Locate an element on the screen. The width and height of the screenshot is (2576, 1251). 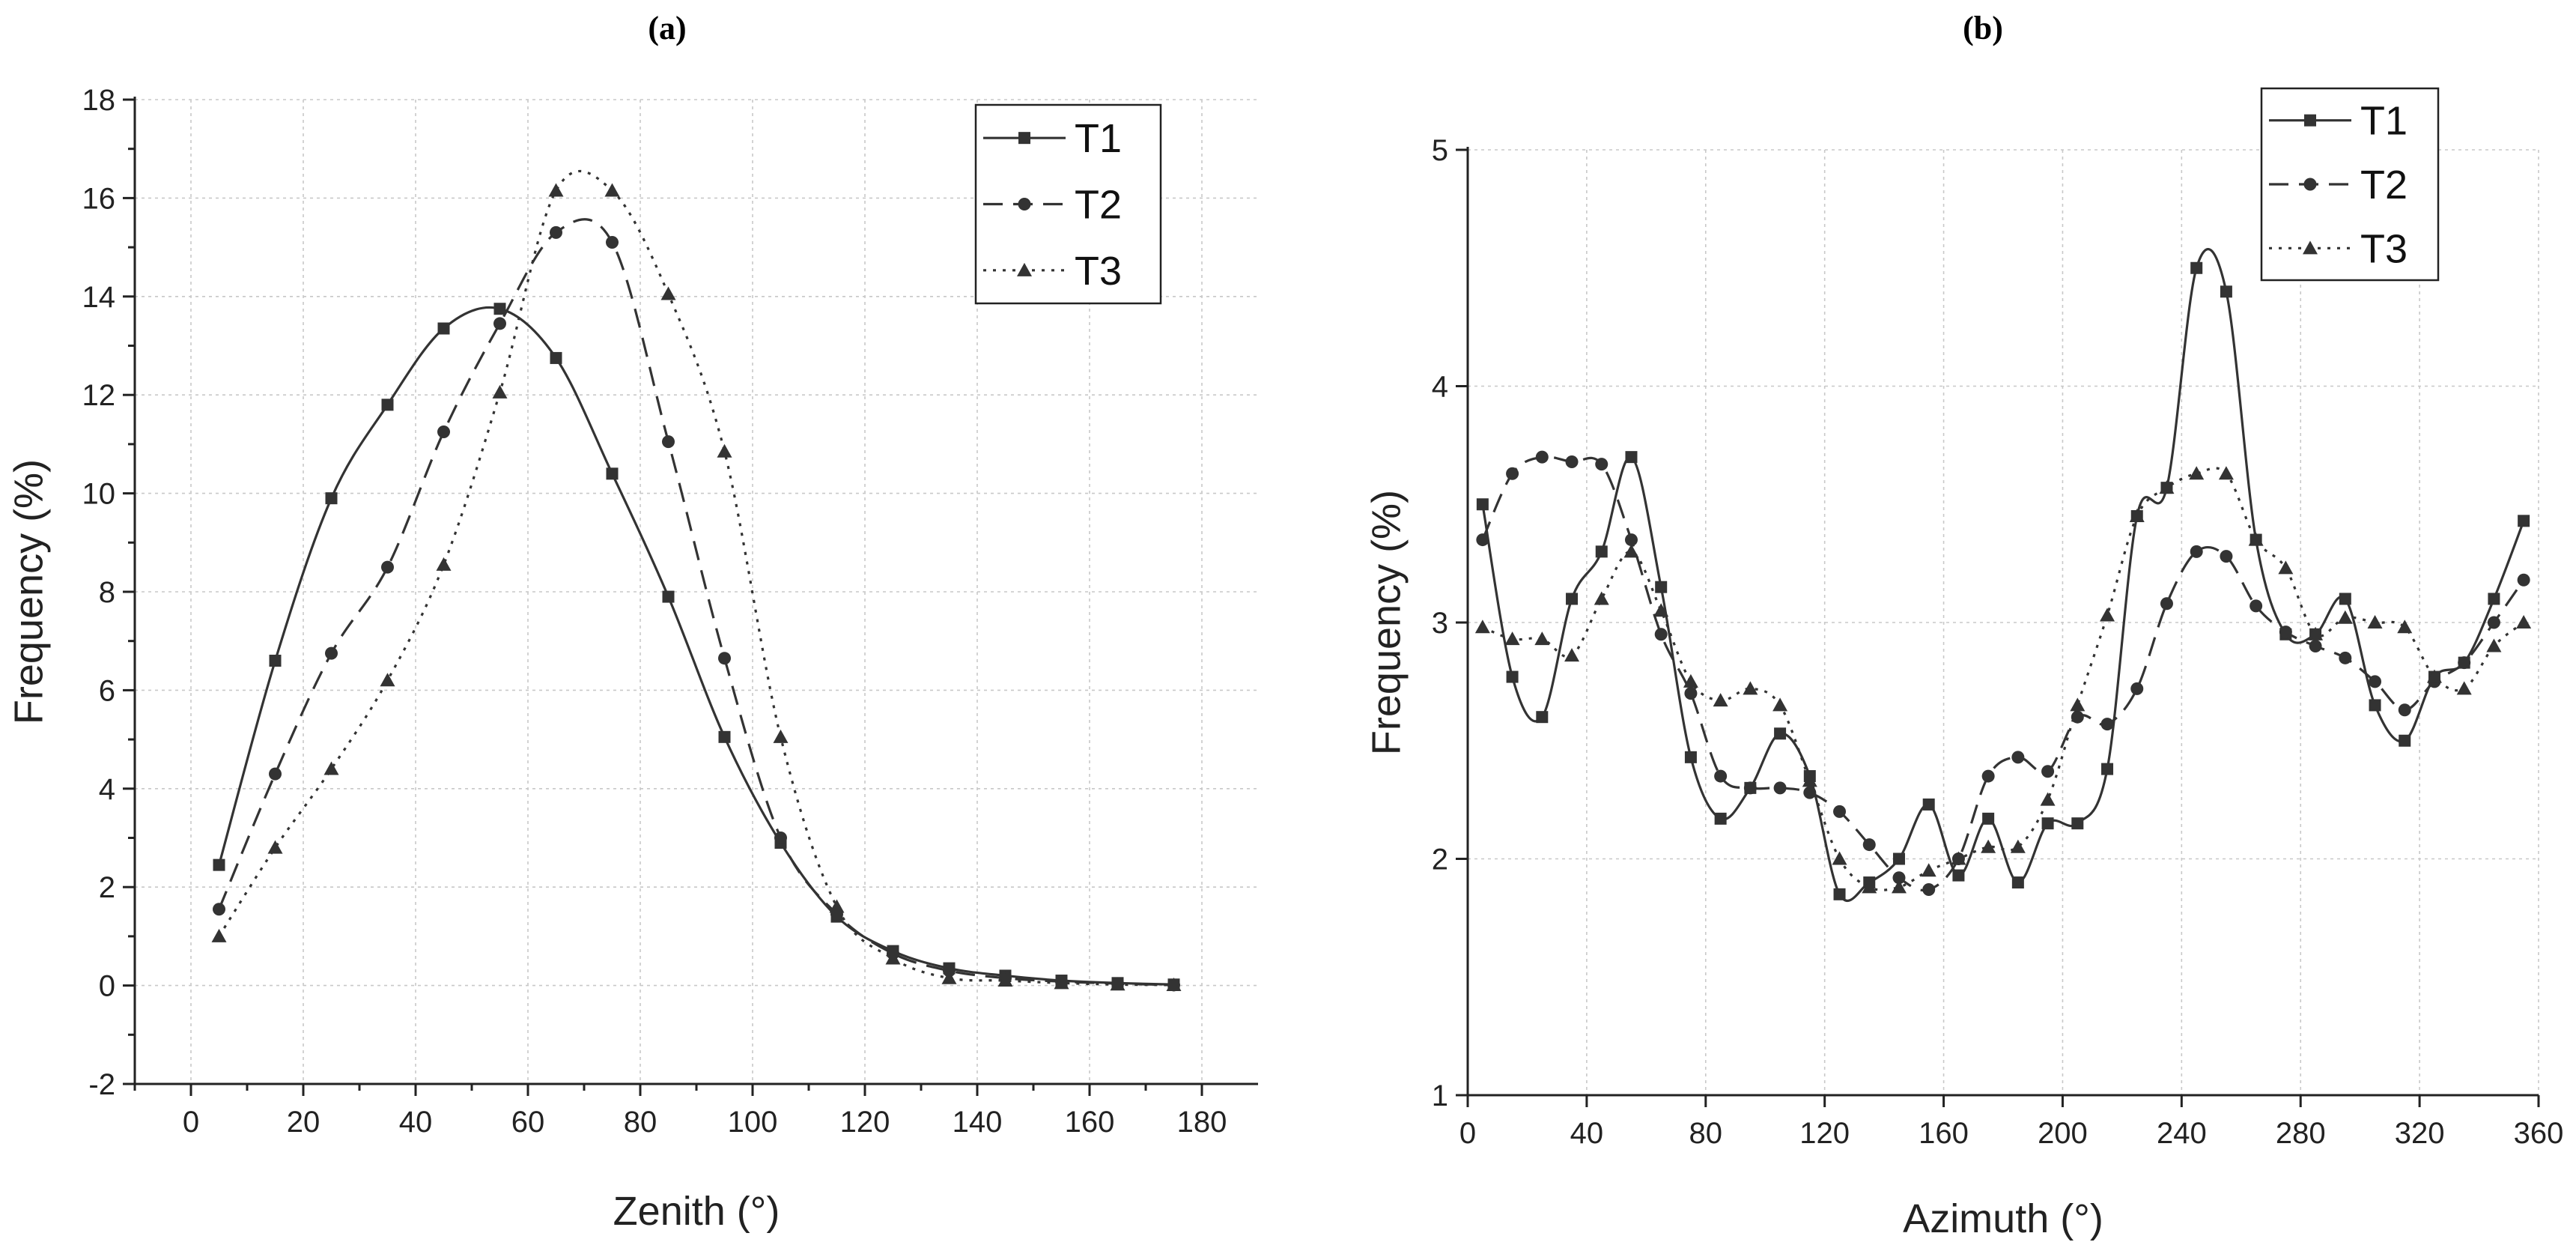
x-tick-label: 320 is located at coordinates (2420, 1133).